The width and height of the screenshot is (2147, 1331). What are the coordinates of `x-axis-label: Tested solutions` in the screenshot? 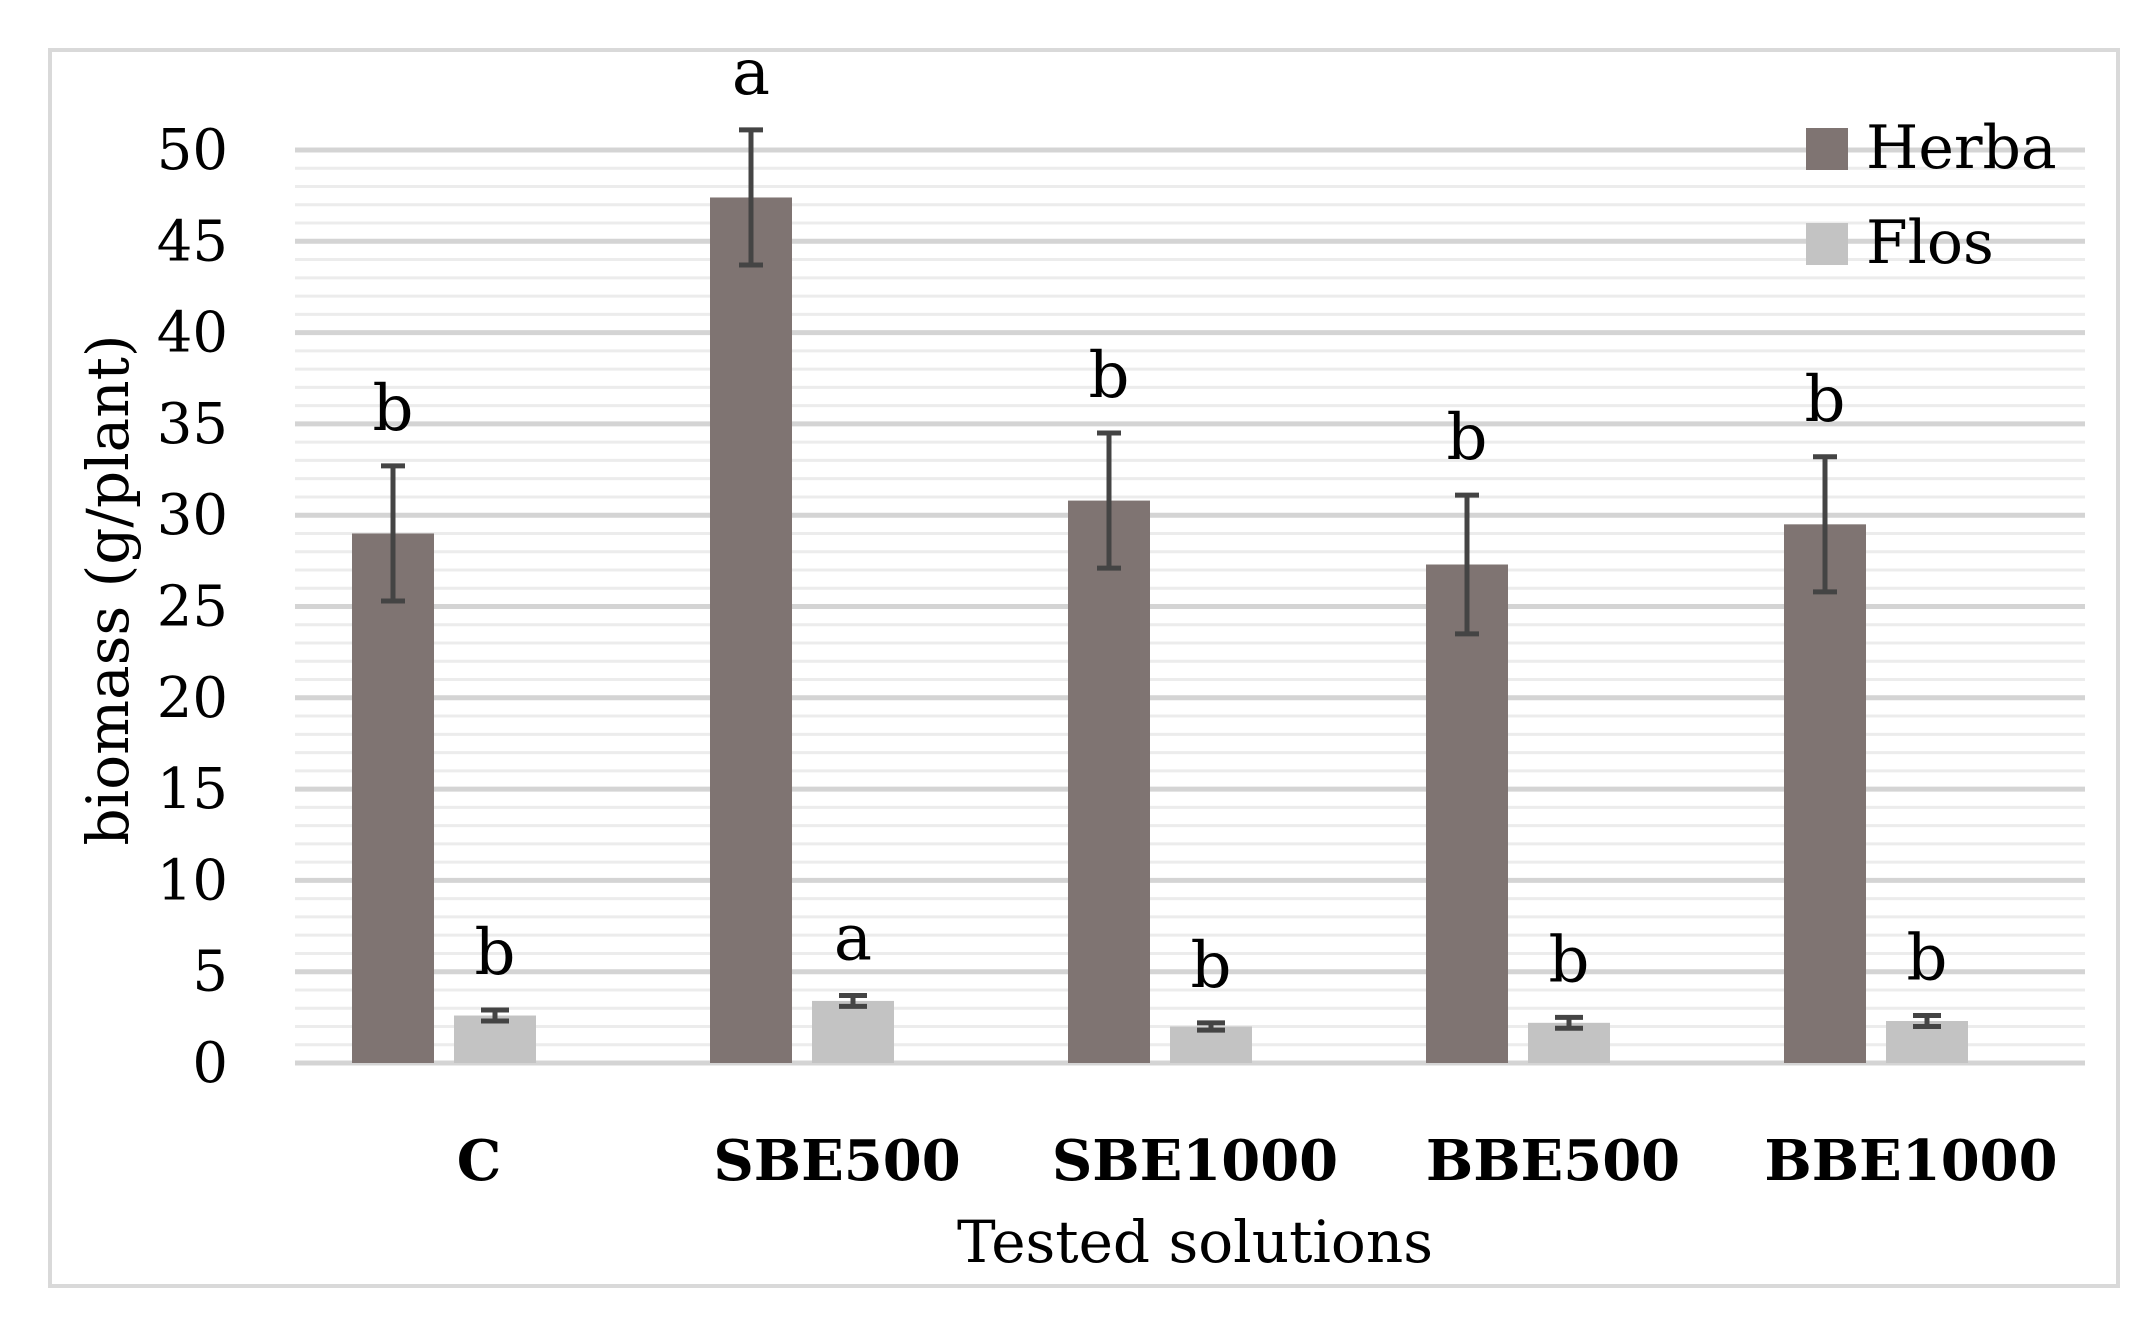 It's located at (1195, 1242).